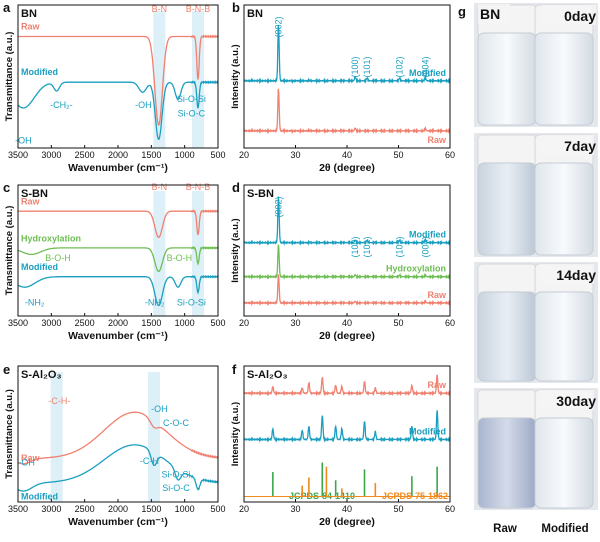 The width and height of the screenshot is (600, 542). Describe the element at coordinates (576, 275) in the screenshot. I see `day-label-2: 14day` at that location.